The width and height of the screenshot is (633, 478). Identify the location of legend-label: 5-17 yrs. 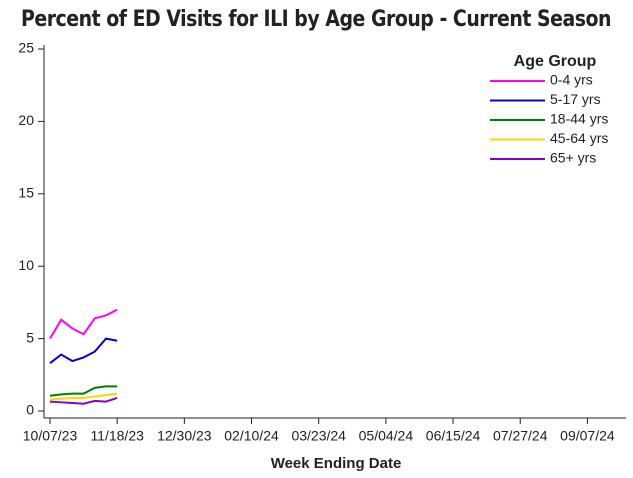
(575, 99).